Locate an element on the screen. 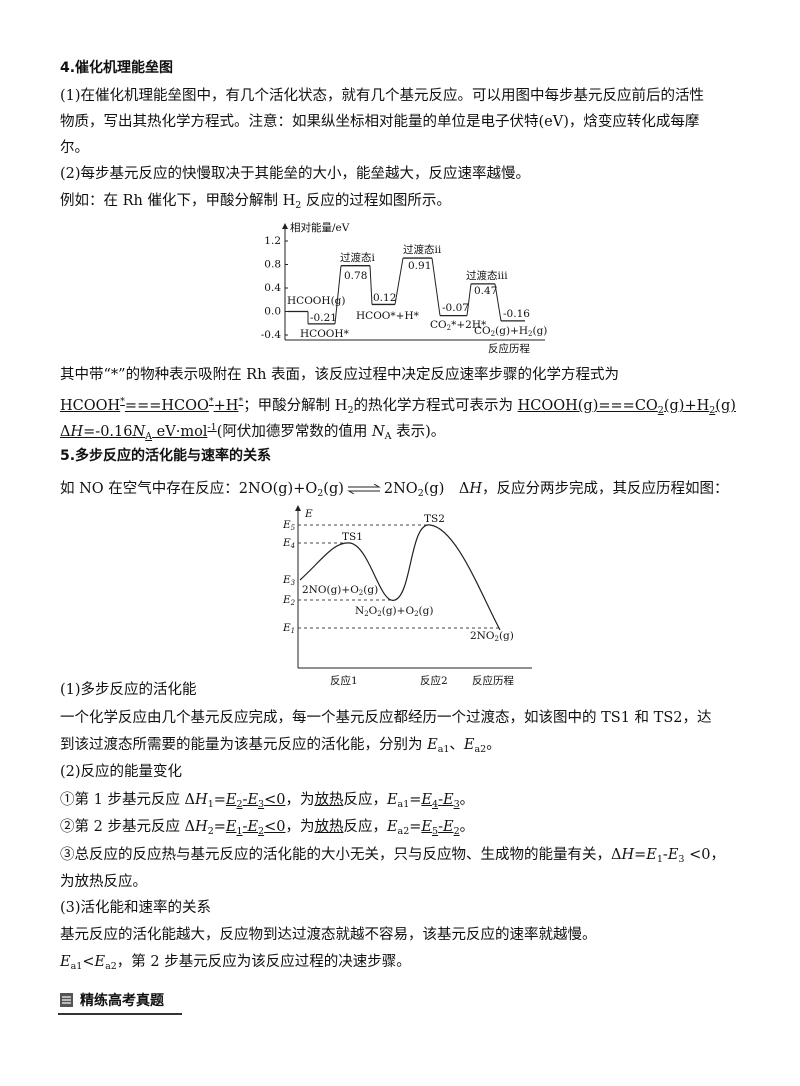  text-run: ，为 is located at coordinates (300, 827).